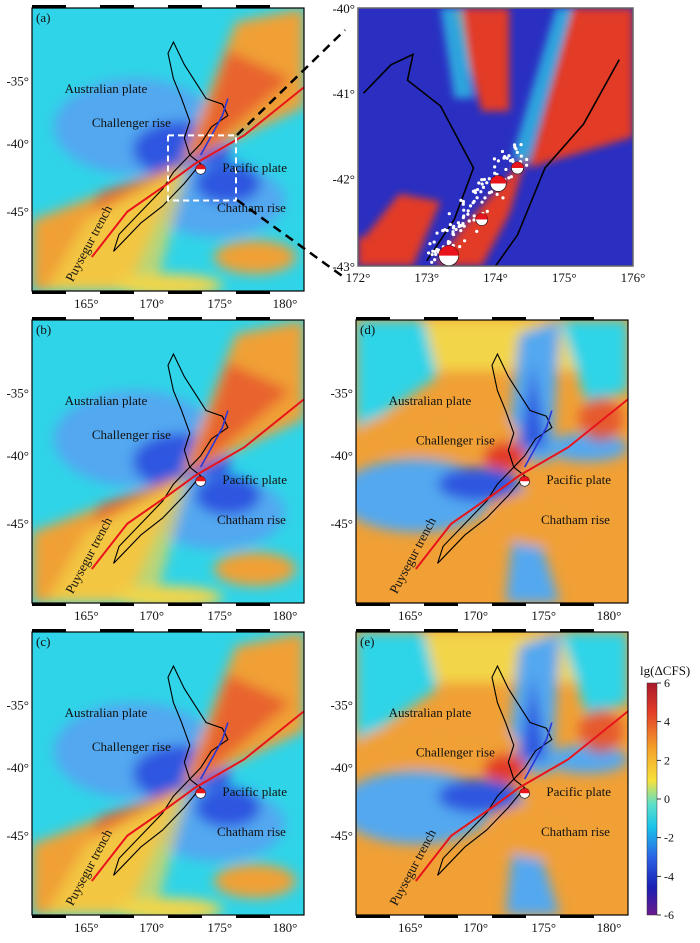  I want to click on inset-lon-tick: 174°, so click(495, 277).